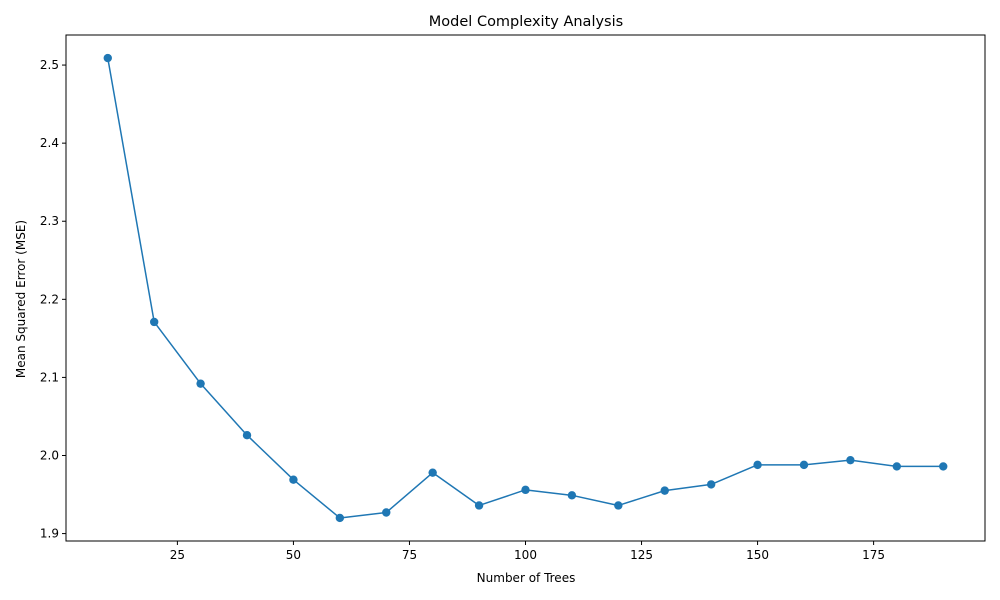 Image resolution: width=1000 pixels, height=600 pixels. Describe the element at coordinates (525, 555) in the screenshot. I see `x-tick-label: 100` at that location.